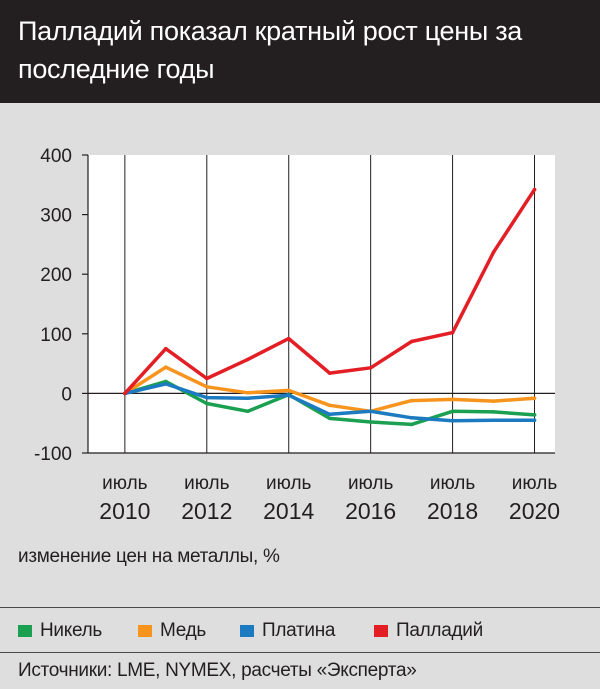  What do you see at coordinates (183, 630) in the screenshot?
I see `legend-label-copper: Медь` at bounding box center [183, 630].